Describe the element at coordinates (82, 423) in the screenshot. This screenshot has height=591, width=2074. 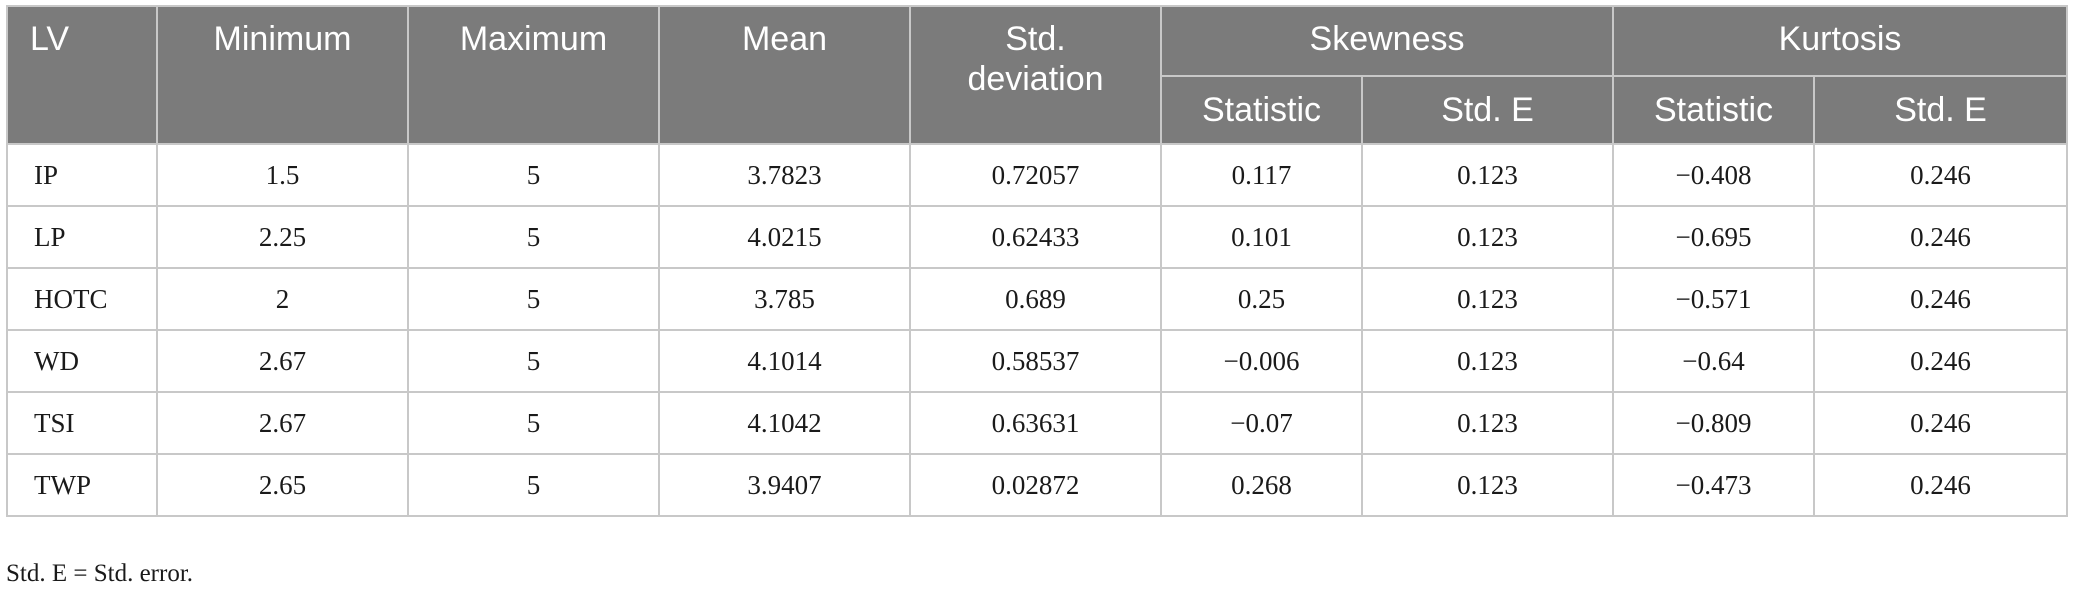
I see `cell-lv: TSI` at that location.